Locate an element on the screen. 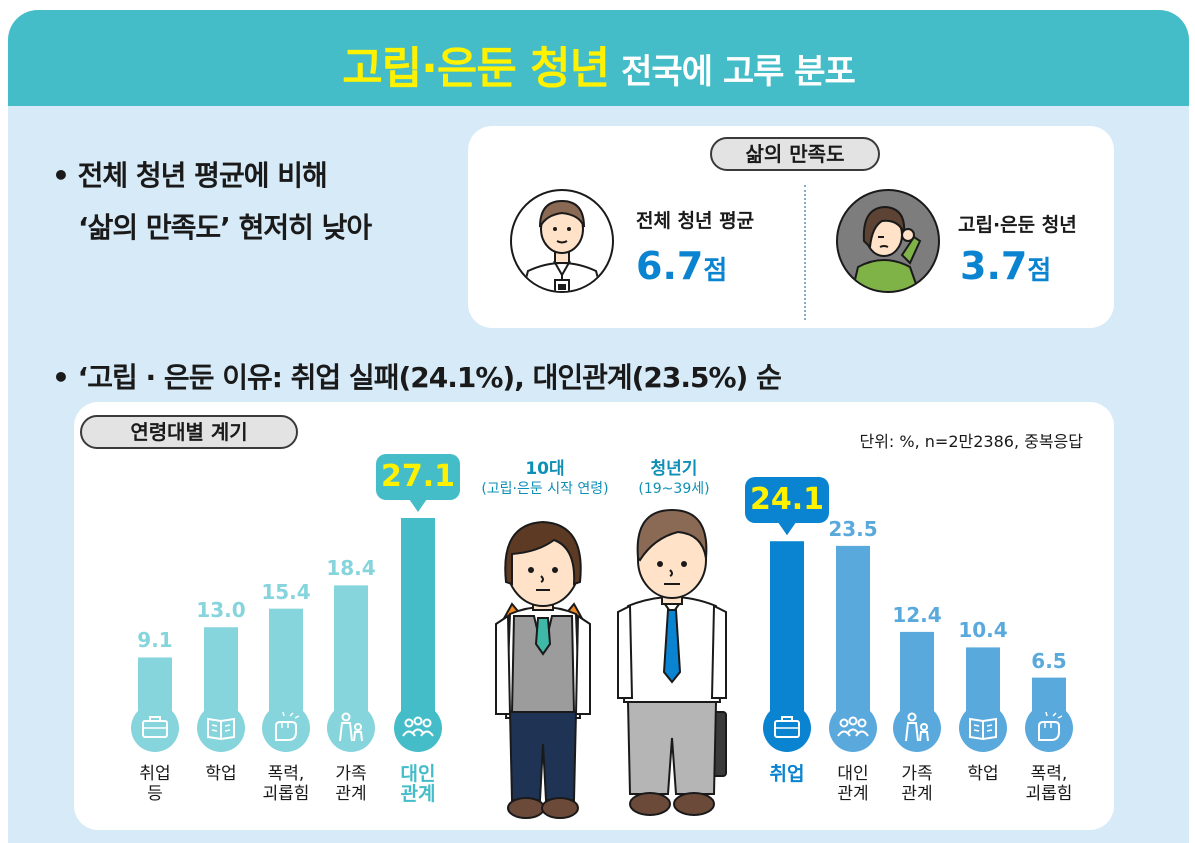  satisfaction-isolated-value: 3.7점 is located at coordinates (1005, 266).